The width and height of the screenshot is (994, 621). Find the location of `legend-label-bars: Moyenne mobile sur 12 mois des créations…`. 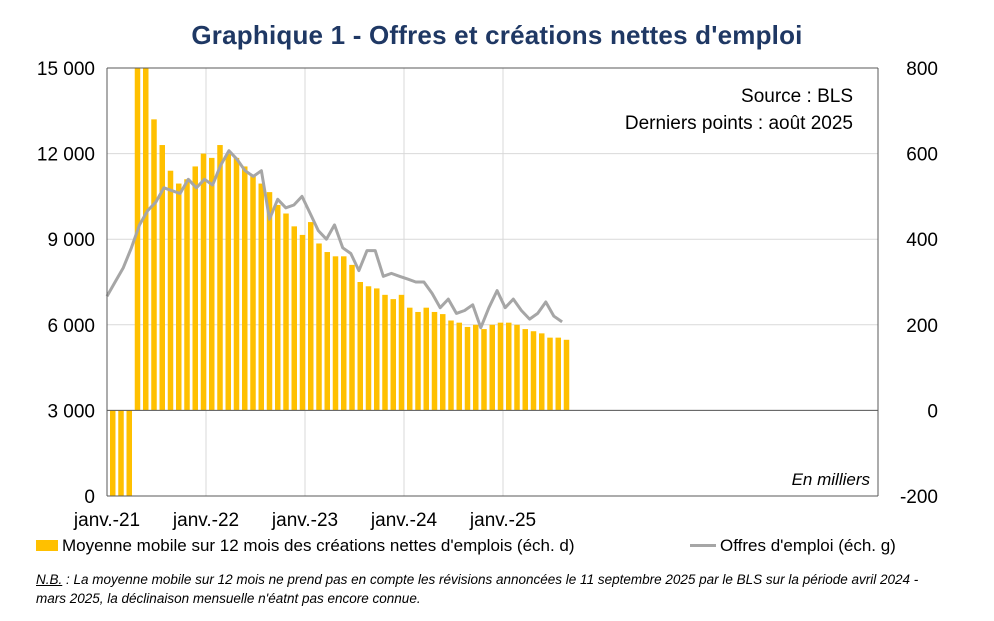

legend-label-bars: Moyenne mobile sur 12 mois des créations… is located at coordinates (318, 545).